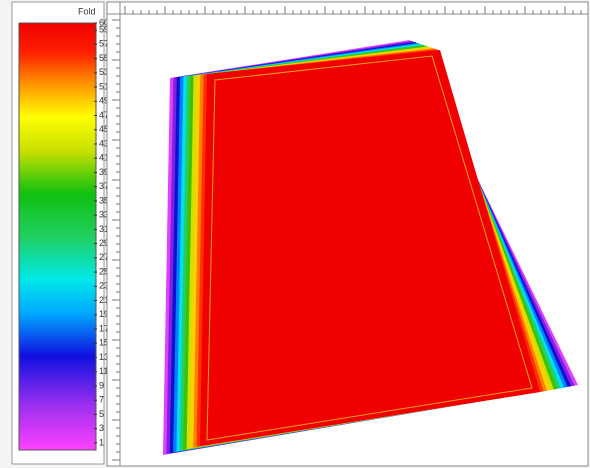 The image size is (590, 468). Describe the element at coordinates (103, 371) in the screenshot. I see `color-bar-tick-label: 11` at that location.